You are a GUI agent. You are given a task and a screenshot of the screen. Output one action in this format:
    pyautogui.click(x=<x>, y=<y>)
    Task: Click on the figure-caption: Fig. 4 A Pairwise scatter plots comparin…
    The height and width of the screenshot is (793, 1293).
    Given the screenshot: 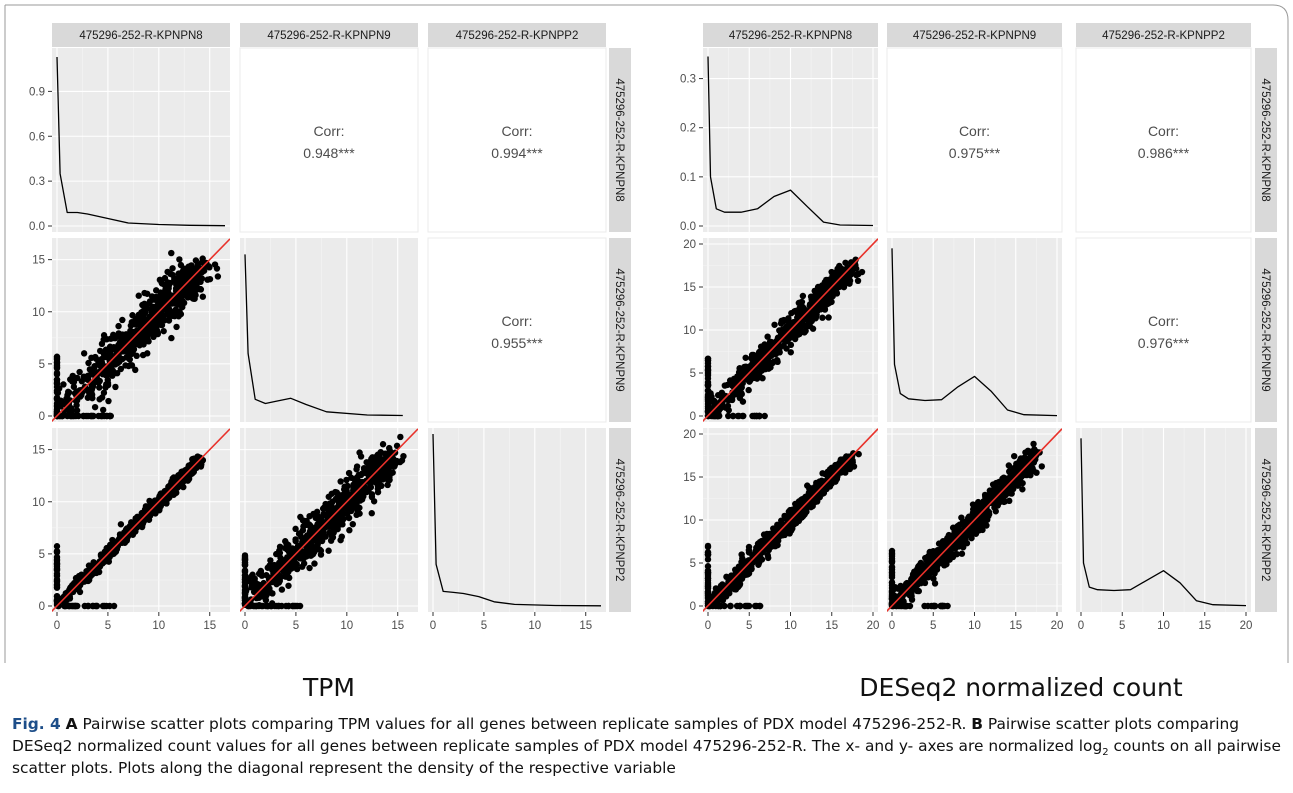 What is the action you would take?
    pyautogui.click(x=647, y=746)
    